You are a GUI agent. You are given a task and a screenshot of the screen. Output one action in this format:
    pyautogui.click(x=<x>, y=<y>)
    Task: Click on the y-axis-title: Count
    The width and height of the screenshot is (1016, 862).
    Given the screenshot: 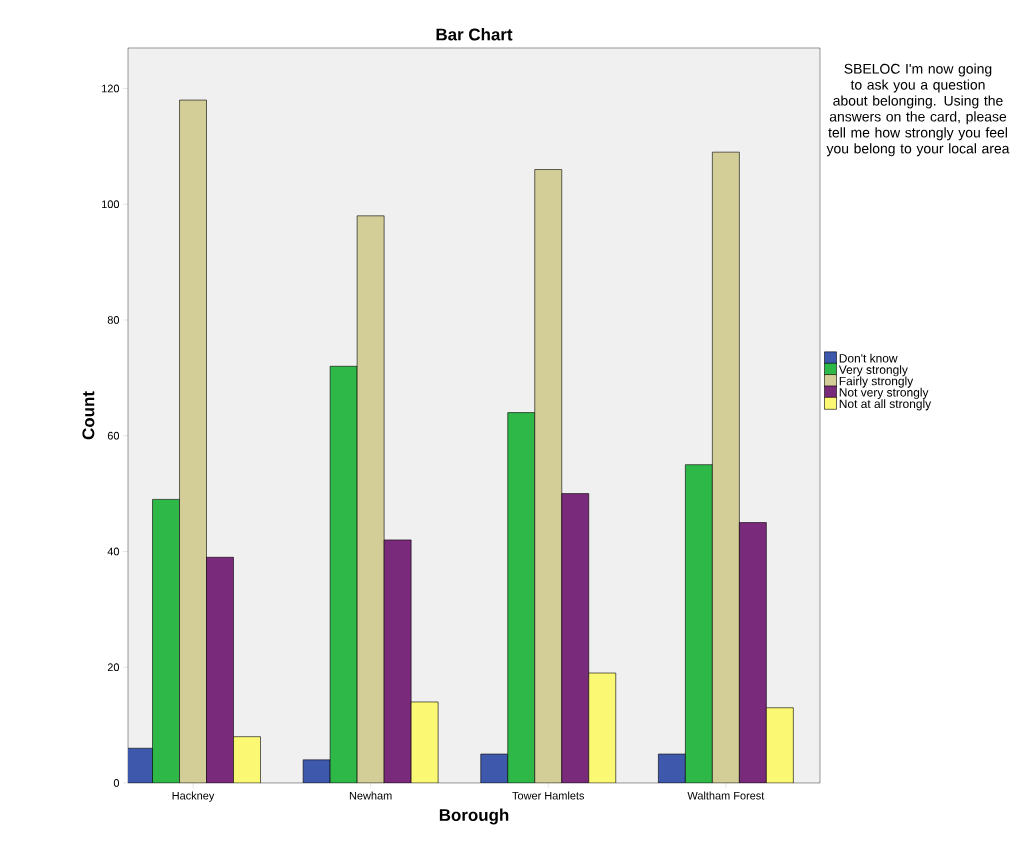 What is the action you would take?
    pyautogui.click(x=88, y=415)
    